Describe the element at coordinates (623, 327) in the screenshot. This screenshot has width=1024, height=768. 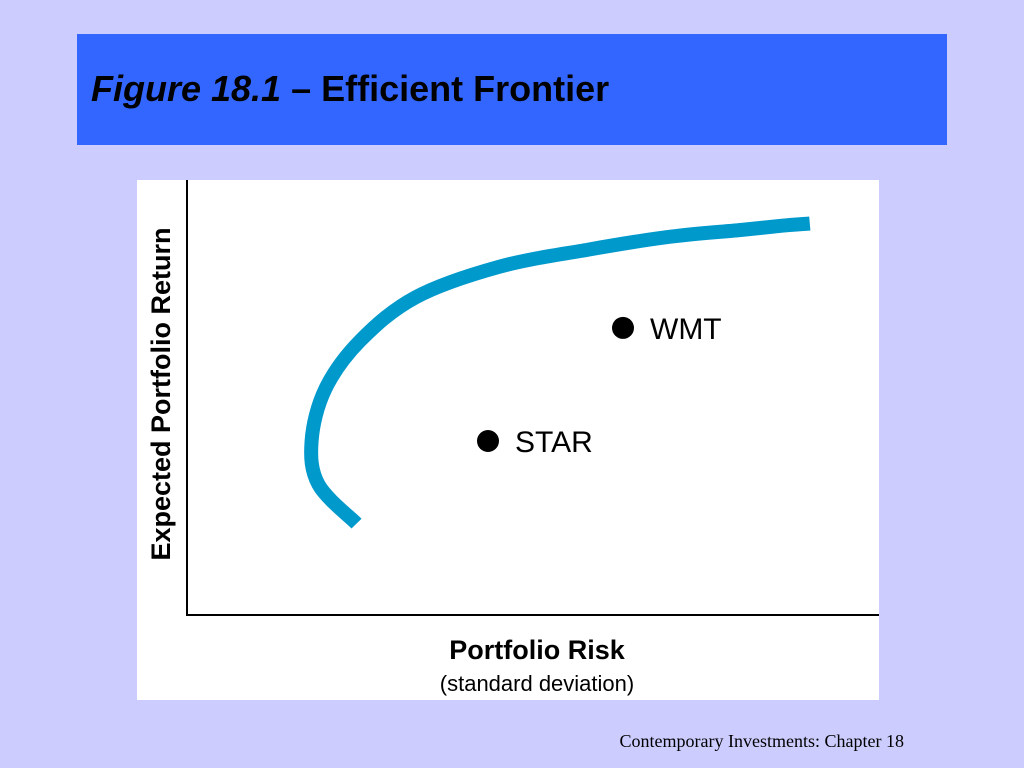
I see `point-wmt` at that location.